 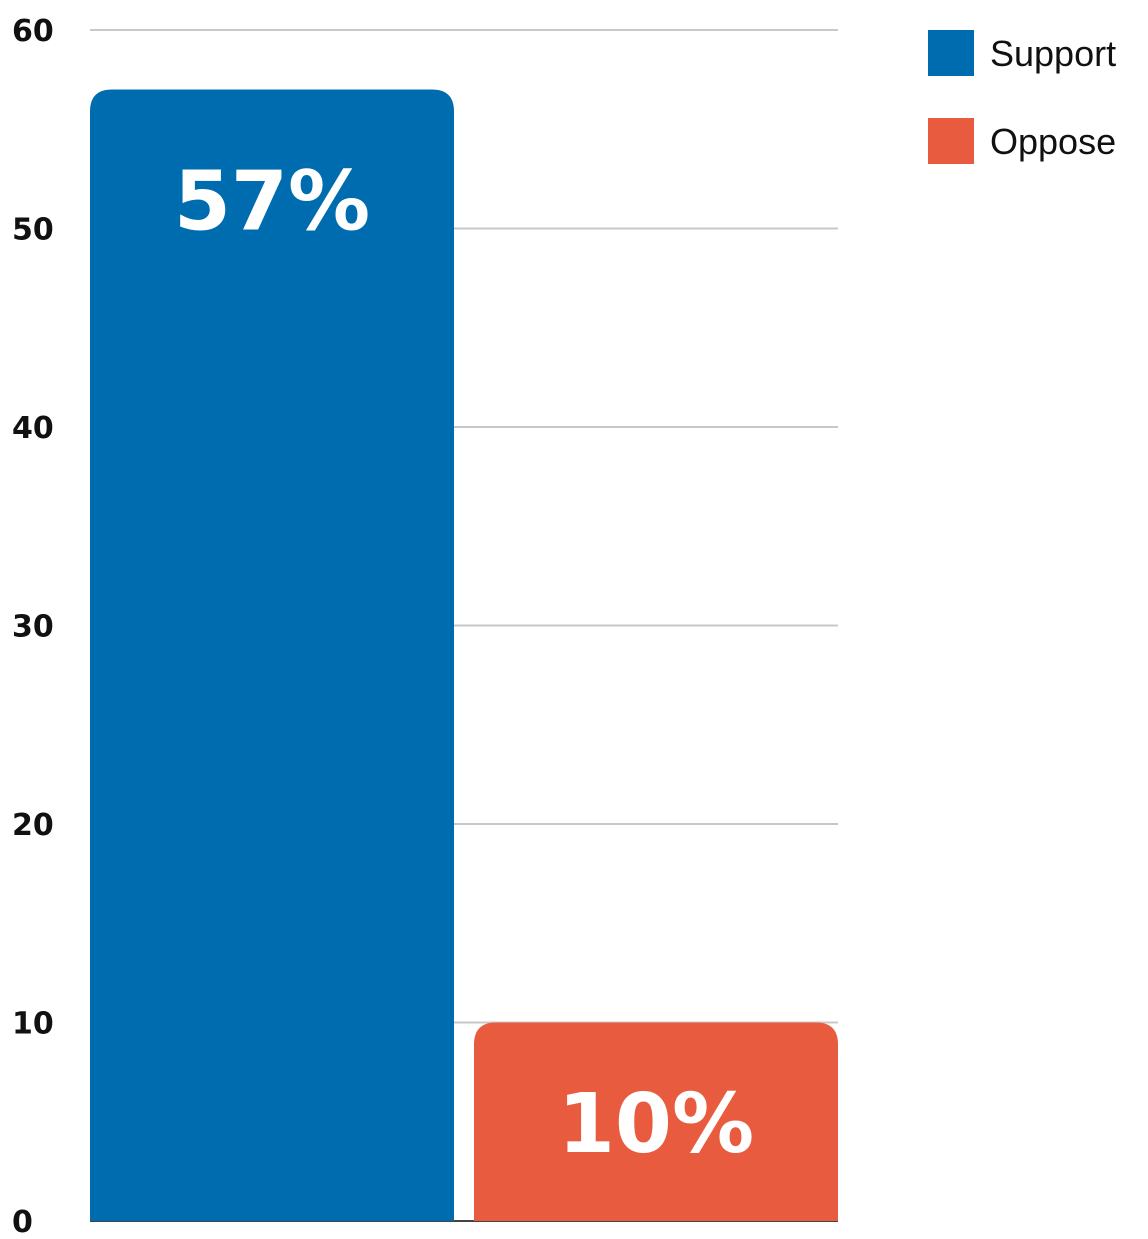 What do you see at coordinates (33, 1024) in the screenshot?
I see `y-tick-label: 10` at bounding box center [33, 1024].